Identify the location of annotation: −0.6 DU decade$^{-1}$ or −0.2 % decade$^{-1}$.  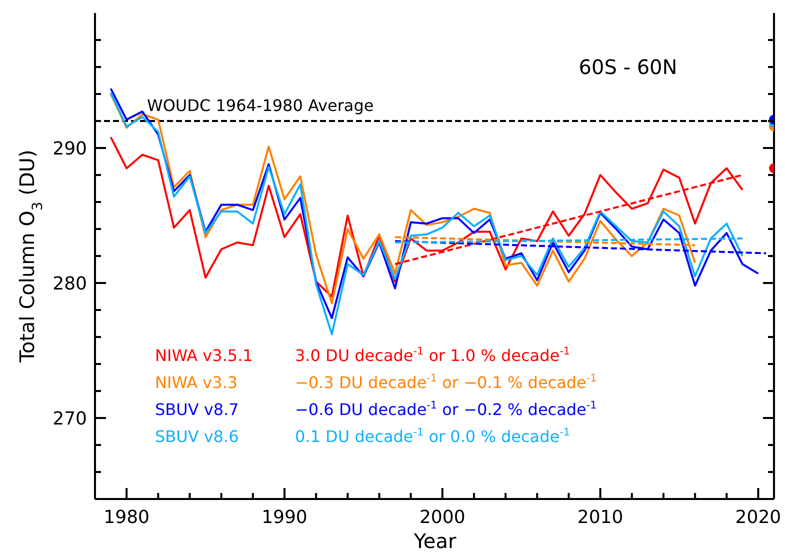
(446, 409).